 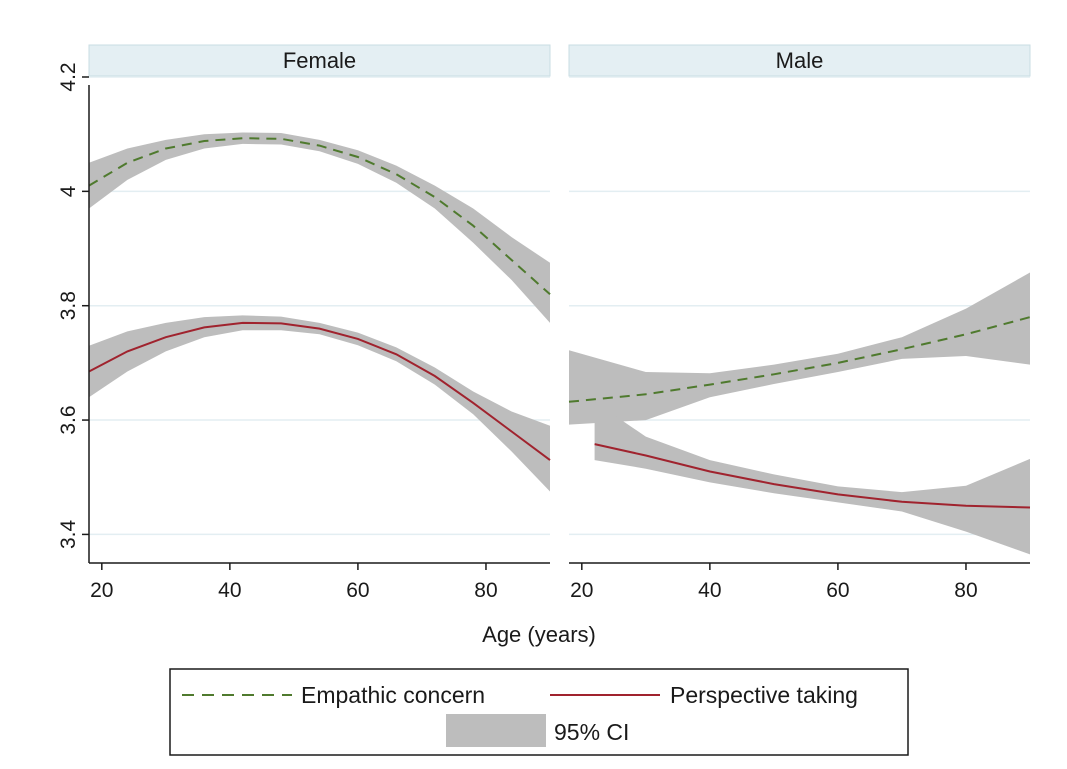 I want to click on series-line-male-perspective, so click(x=812, y=476).